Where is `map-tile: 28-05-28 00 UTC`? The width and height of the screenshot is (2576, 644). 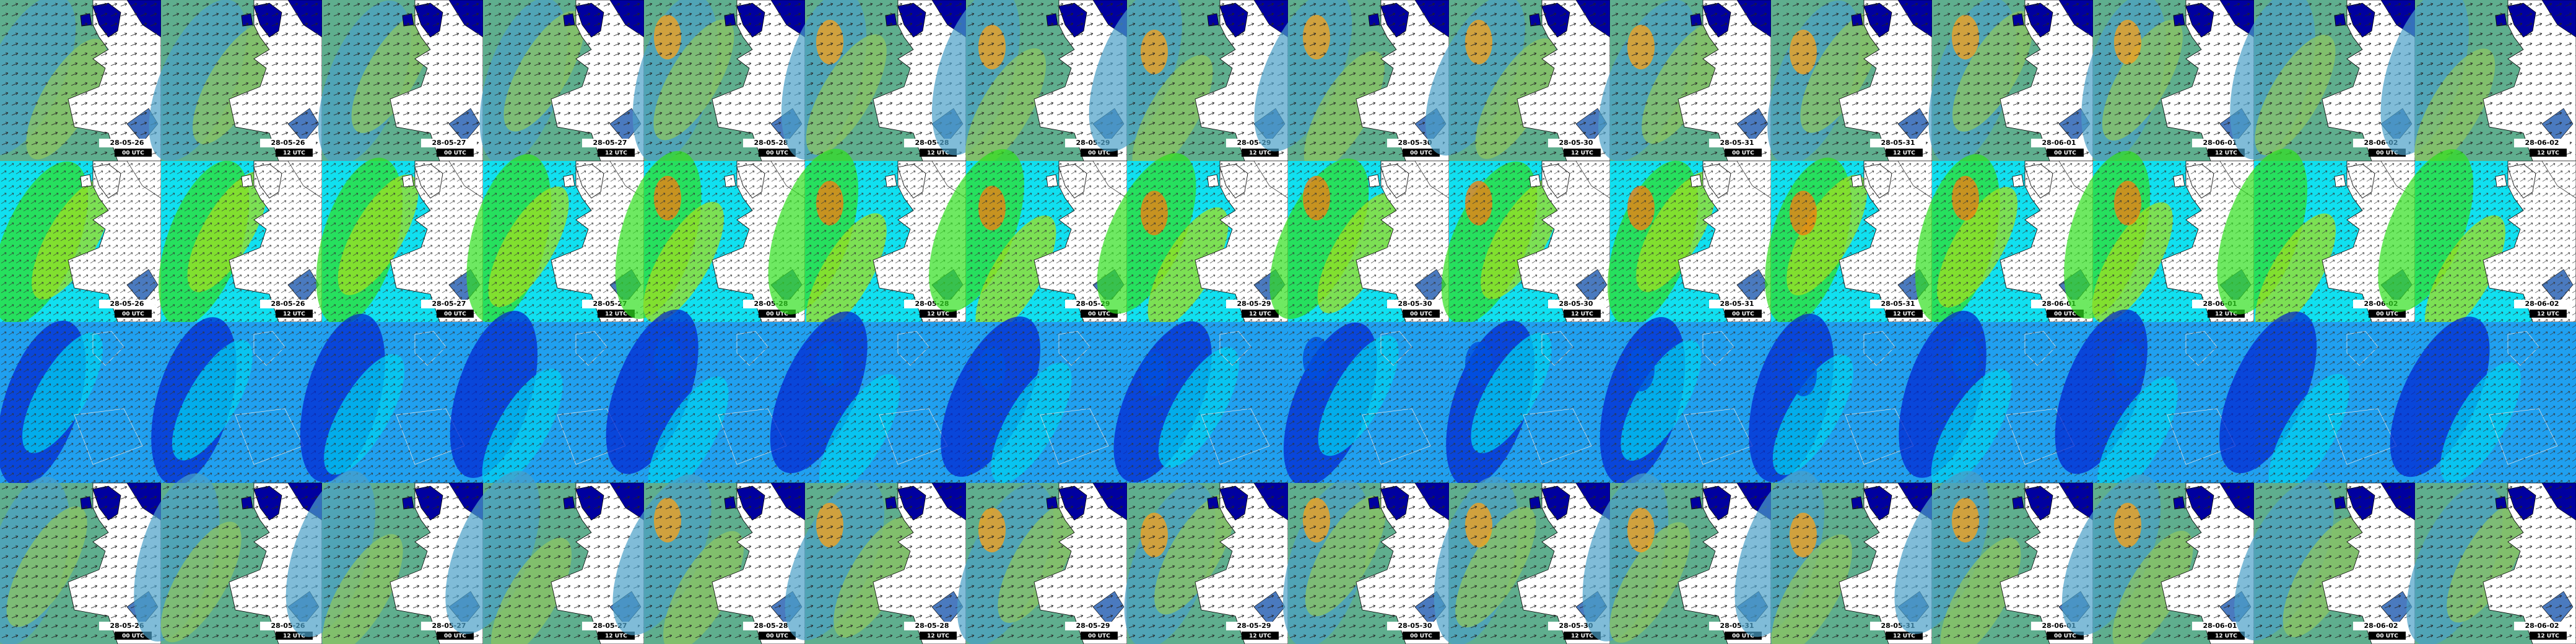 map-tile: 28-05-28 00 UTC is located at coordinates (709, 559).